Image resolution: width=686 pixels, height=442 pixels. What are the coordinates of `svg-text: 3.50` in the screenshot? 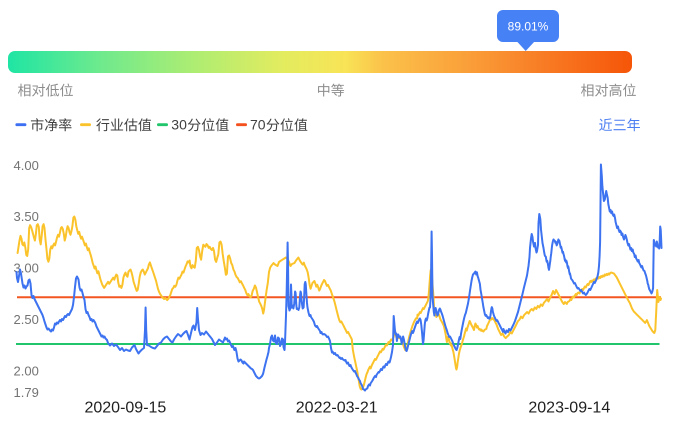 It's located at (26, 216).